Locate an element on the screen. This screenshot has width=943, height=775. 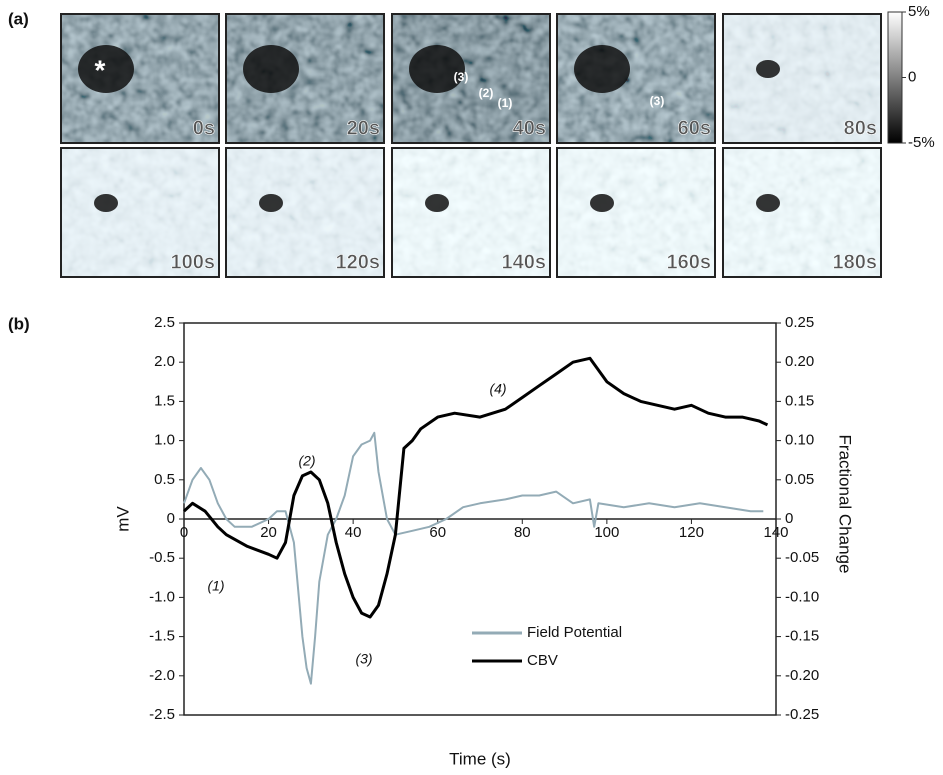
frame-label: 140s is located at coordinates (524, 262).